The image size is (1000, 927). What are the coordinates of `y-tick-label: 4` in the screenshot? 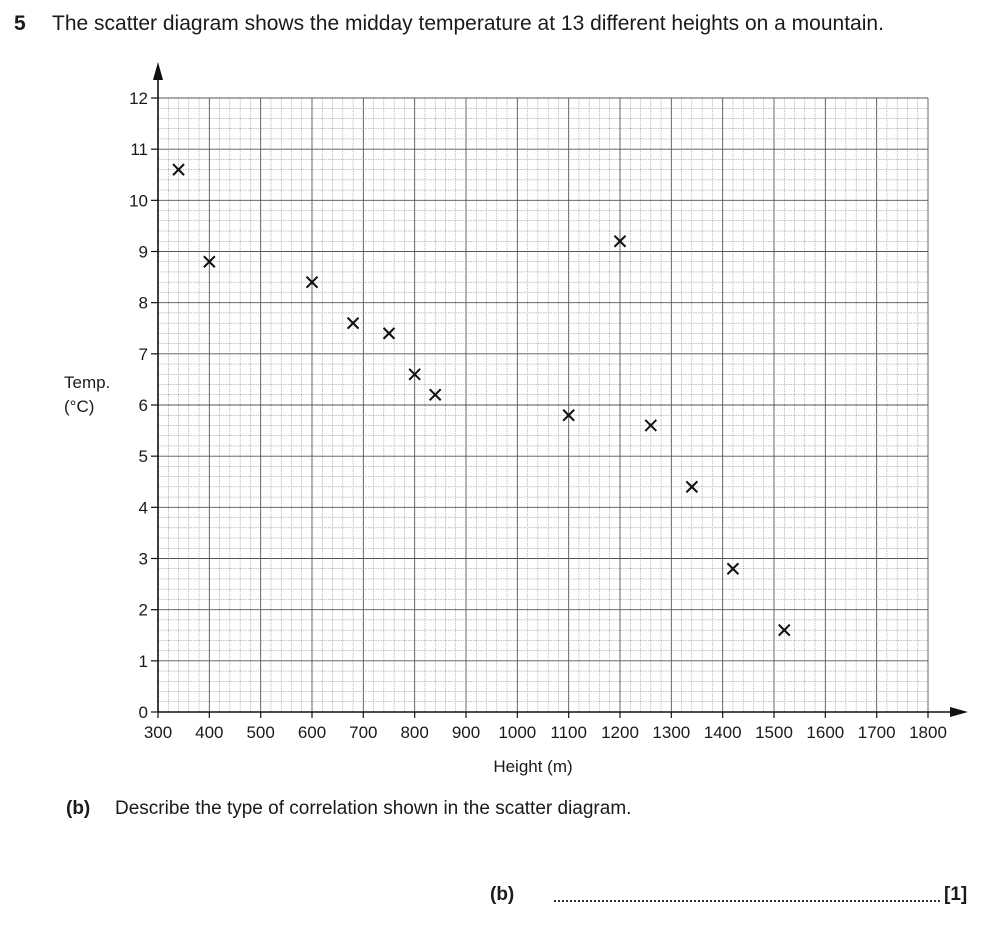 It's located at (143, 507).